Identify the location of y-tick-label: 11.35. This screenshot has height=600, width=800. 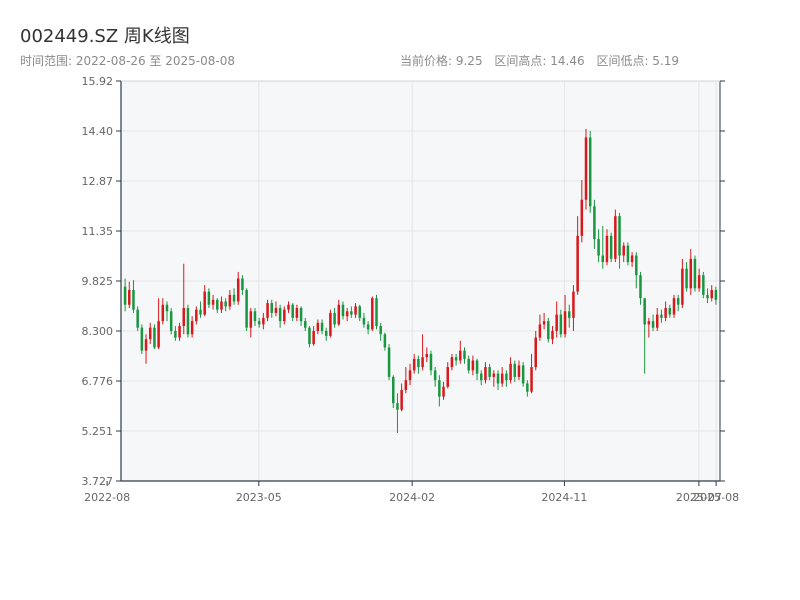
(98, 231).